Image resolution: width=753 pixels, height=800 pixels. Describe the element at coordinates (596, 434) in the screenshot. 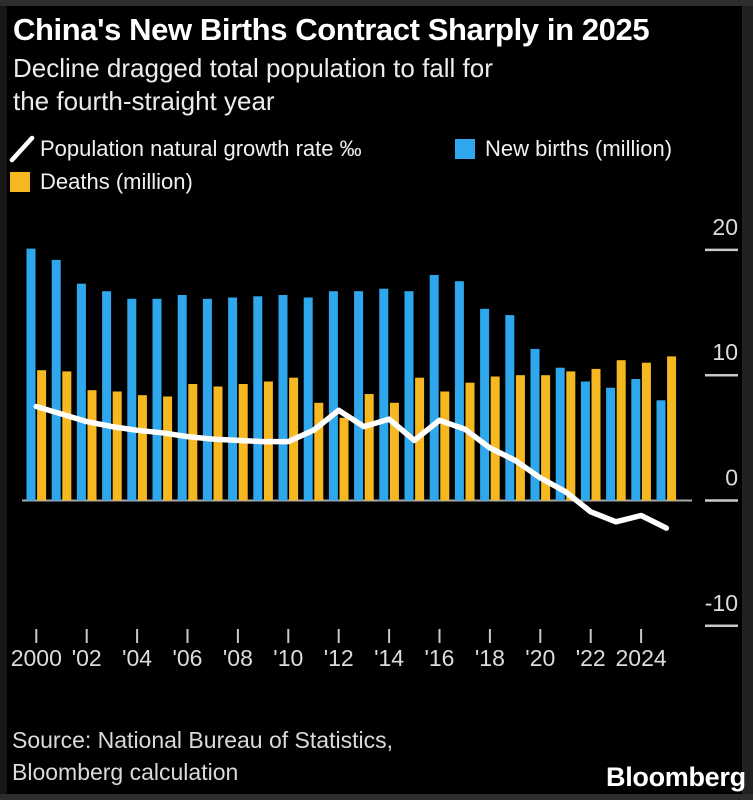

I see `bar-deaths-2022` at that location.